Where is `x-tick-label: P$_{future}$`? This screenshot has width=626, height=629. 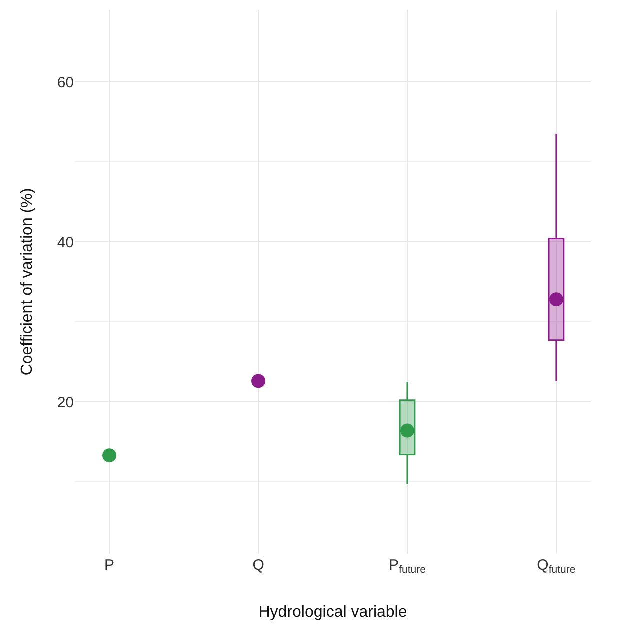
x-tick-label: P$_{future}$ is located at coordinates (407, 566).